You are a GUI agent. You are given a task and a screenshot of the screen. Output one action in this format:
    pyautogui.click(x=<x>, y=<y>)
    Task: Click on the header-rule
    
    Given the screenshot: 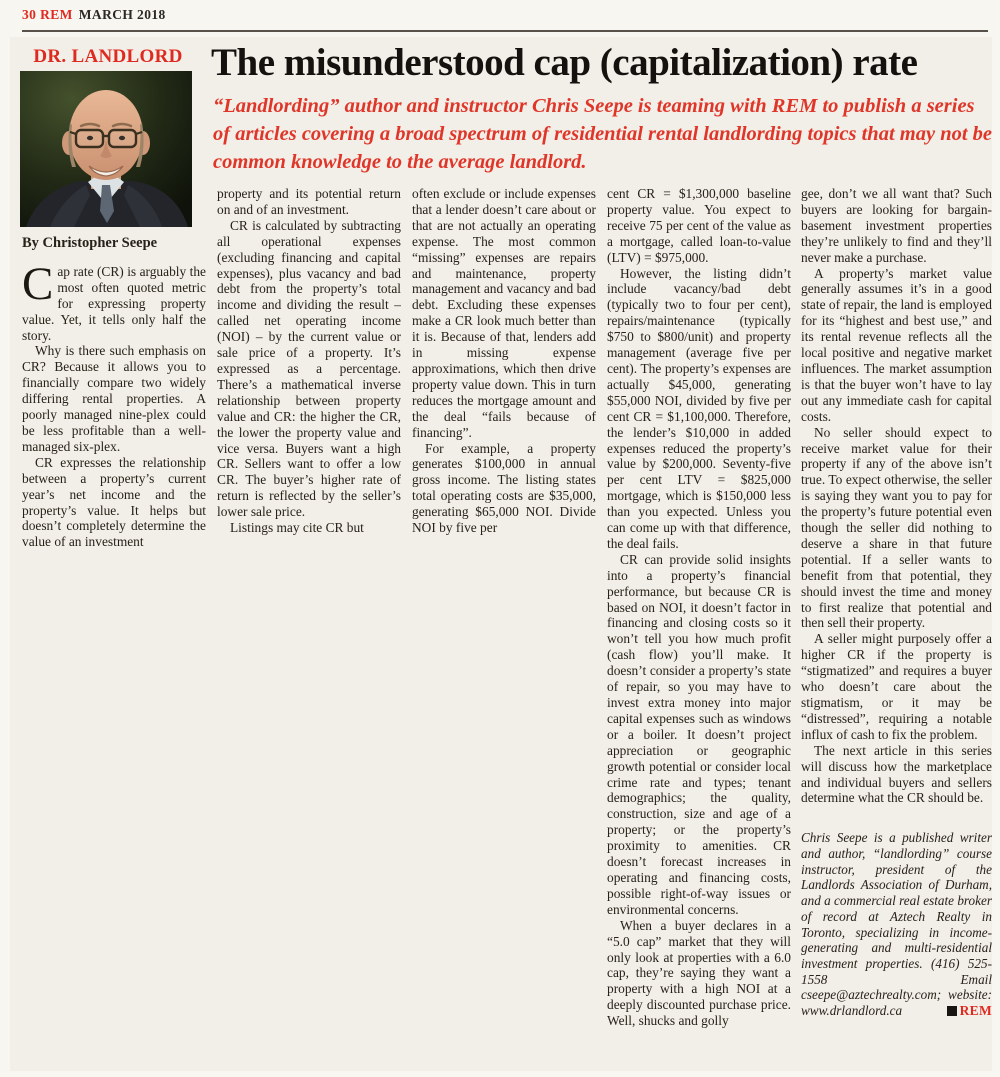 What is the action you would take?
    pyautogui.click(x=505, y=31)
    